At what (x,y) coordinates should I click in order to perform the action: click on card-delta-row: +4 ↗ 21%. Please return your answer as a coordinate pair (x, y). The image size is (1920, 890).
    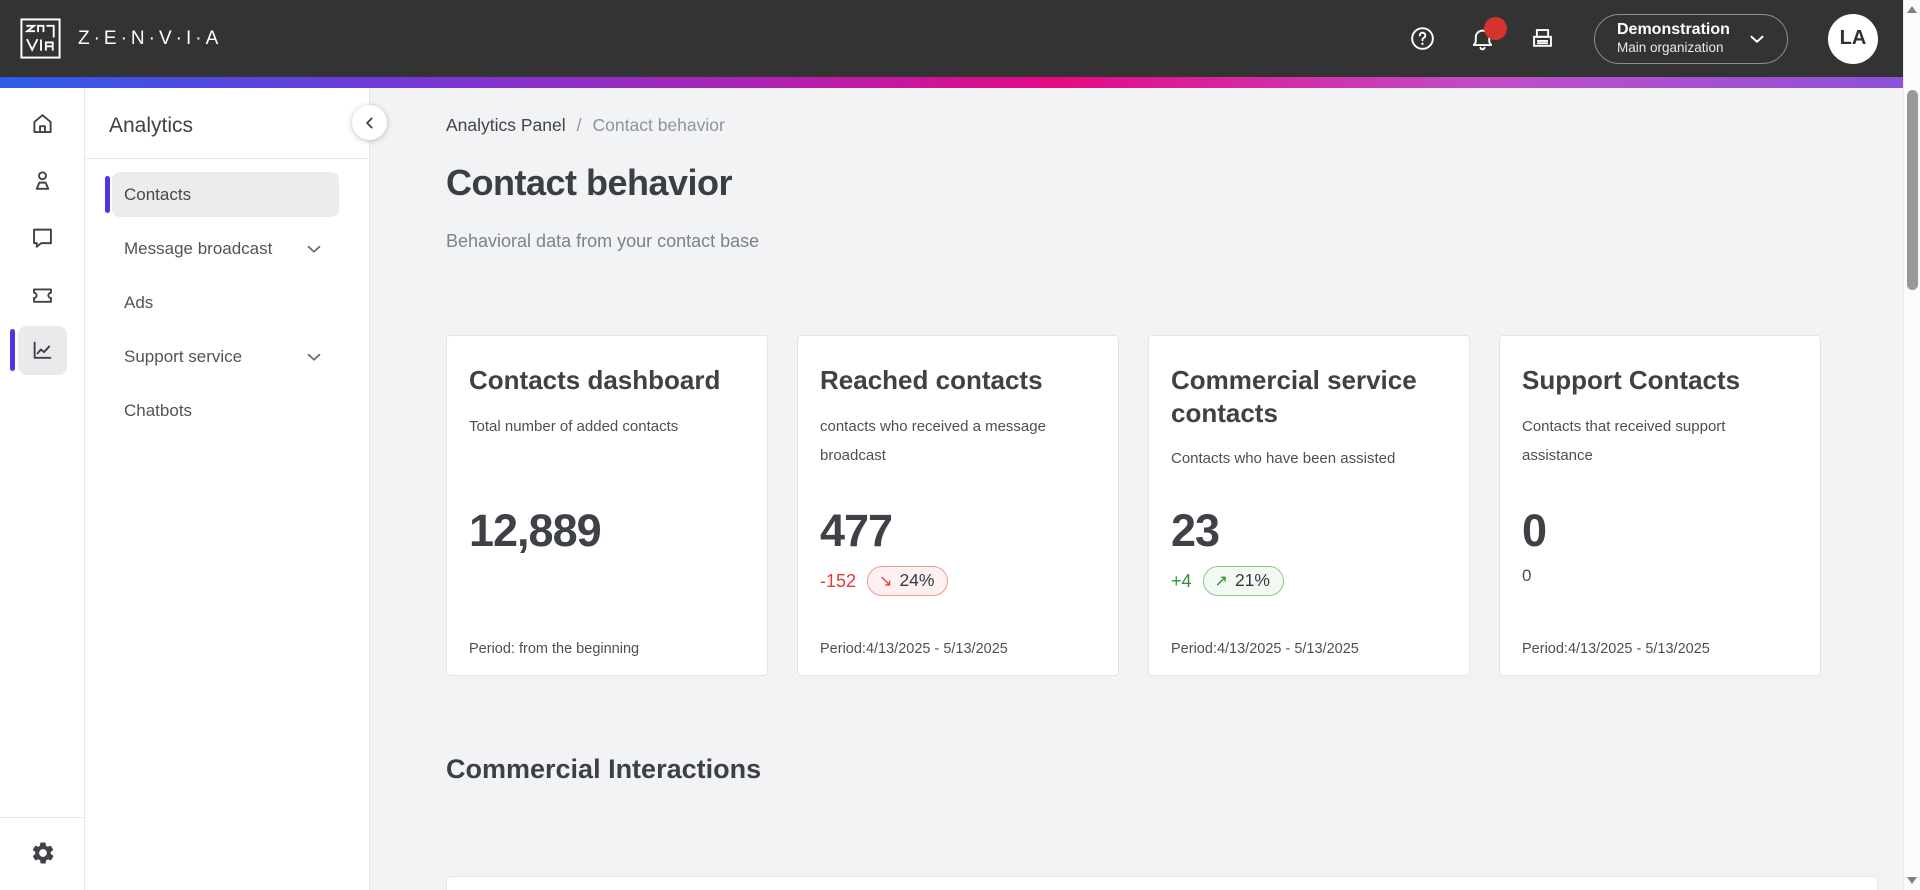
    Looking at the image, I should click on (1227, 581).